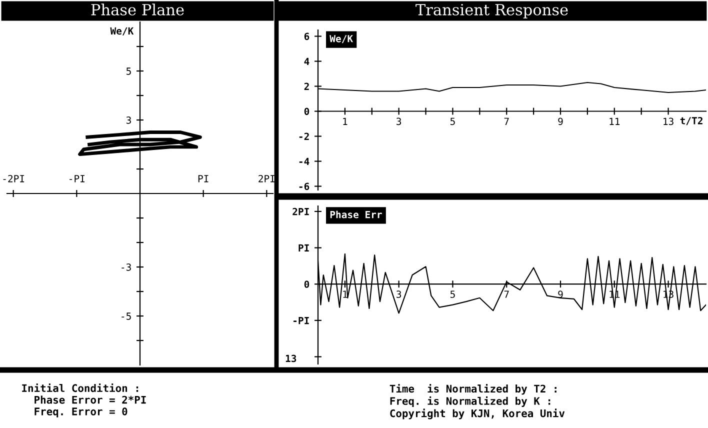  What do you see at coordinates (301, 320) in the screenshot?
I see `y-tick-label: -PI` at bounding box center [301, 320].